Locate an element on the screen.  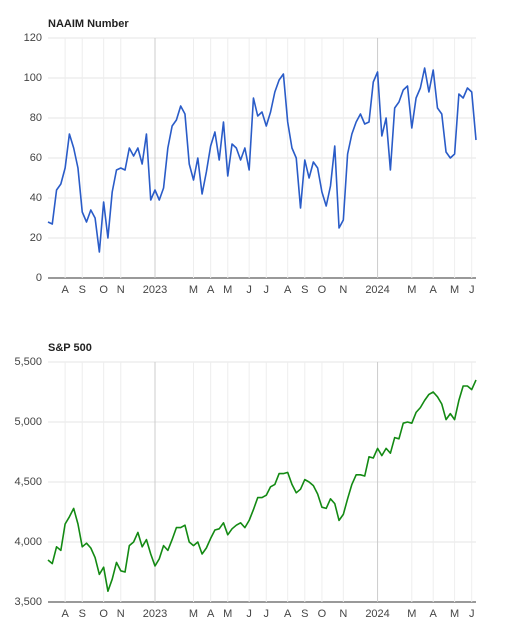
y-tick-label: 5,500 is located at coordinates (28, 362).